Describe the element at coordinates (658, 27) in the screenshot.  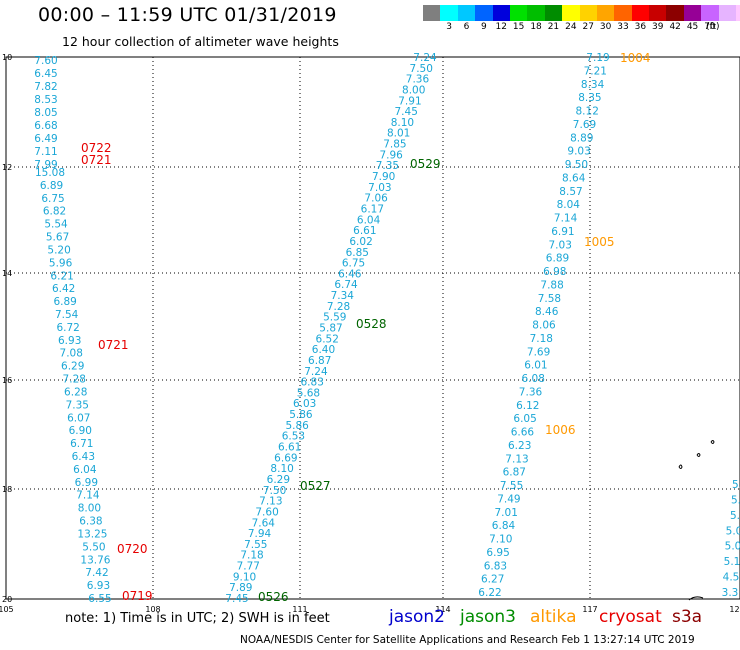
I see `color-scale-label: 39` at that location.